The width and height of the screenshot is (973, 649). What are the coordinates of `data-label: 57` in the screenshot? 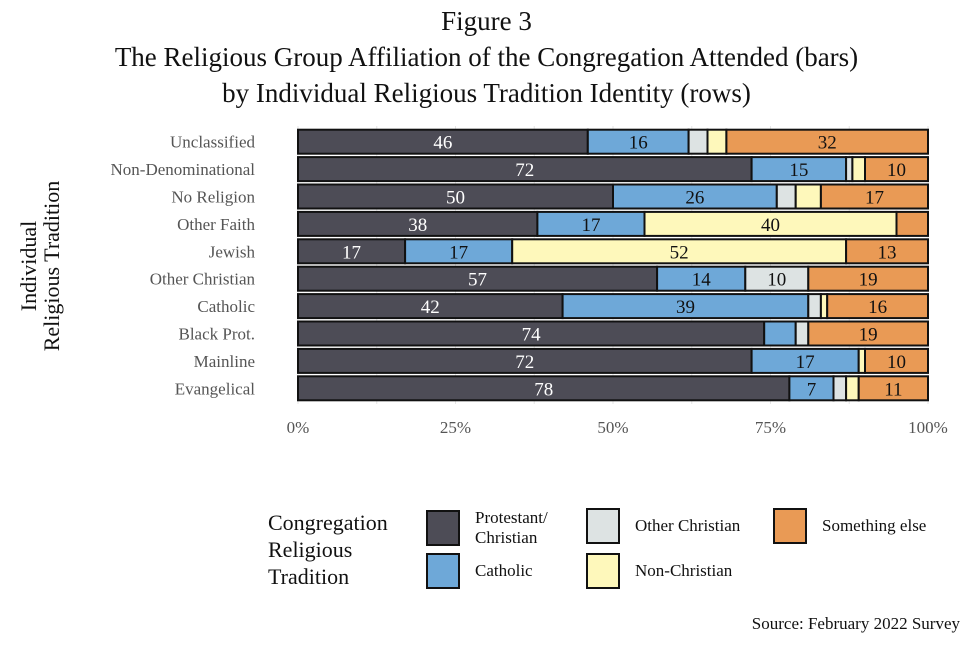 It's located at (477, 280).